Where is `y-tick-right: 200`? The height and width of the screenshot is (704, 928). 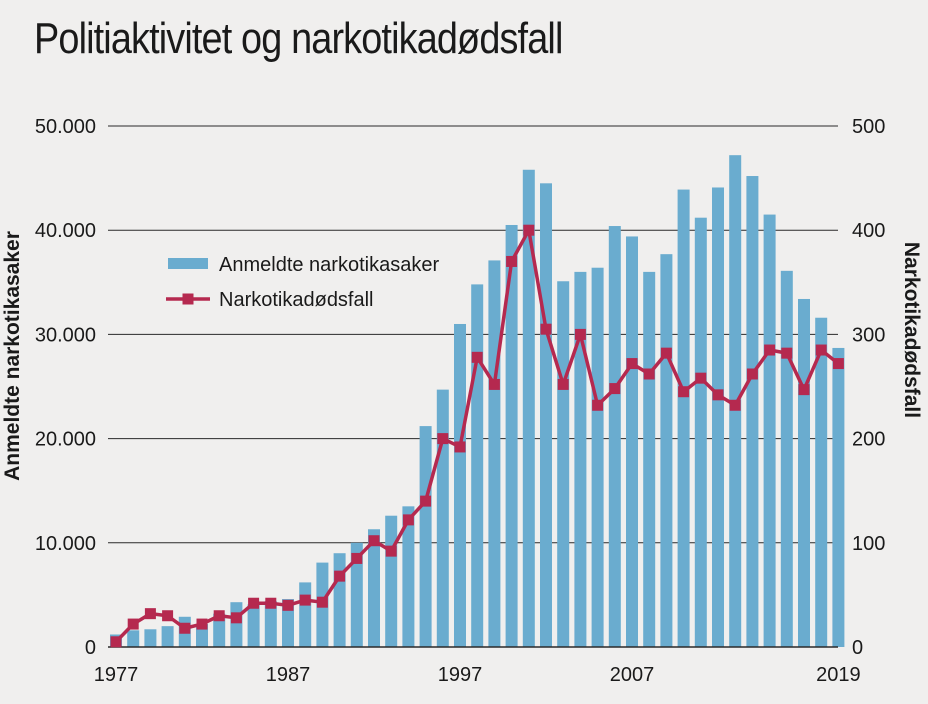 y-tick-right: 200 is located at coordinates (868, 440).